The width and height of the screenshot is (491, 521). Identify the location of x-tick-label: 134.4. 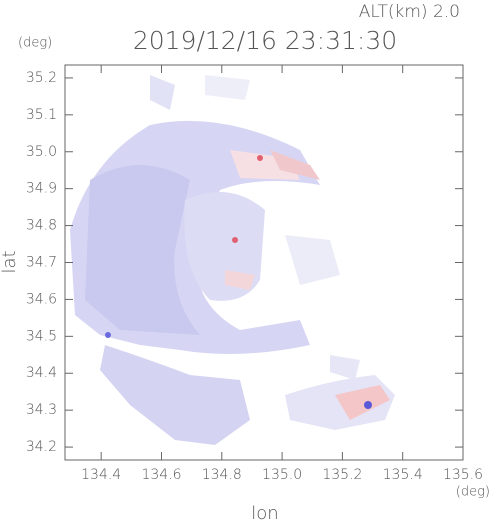
(101, 475).